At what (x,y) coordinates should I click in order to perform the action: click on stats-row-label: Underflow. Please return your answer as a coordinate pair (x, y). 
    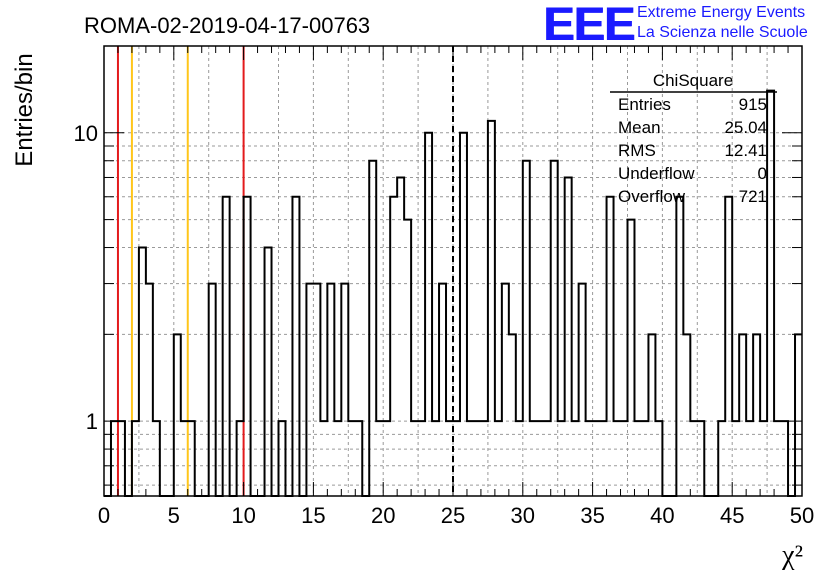
    Looking at the image, I should click on (656, 173).